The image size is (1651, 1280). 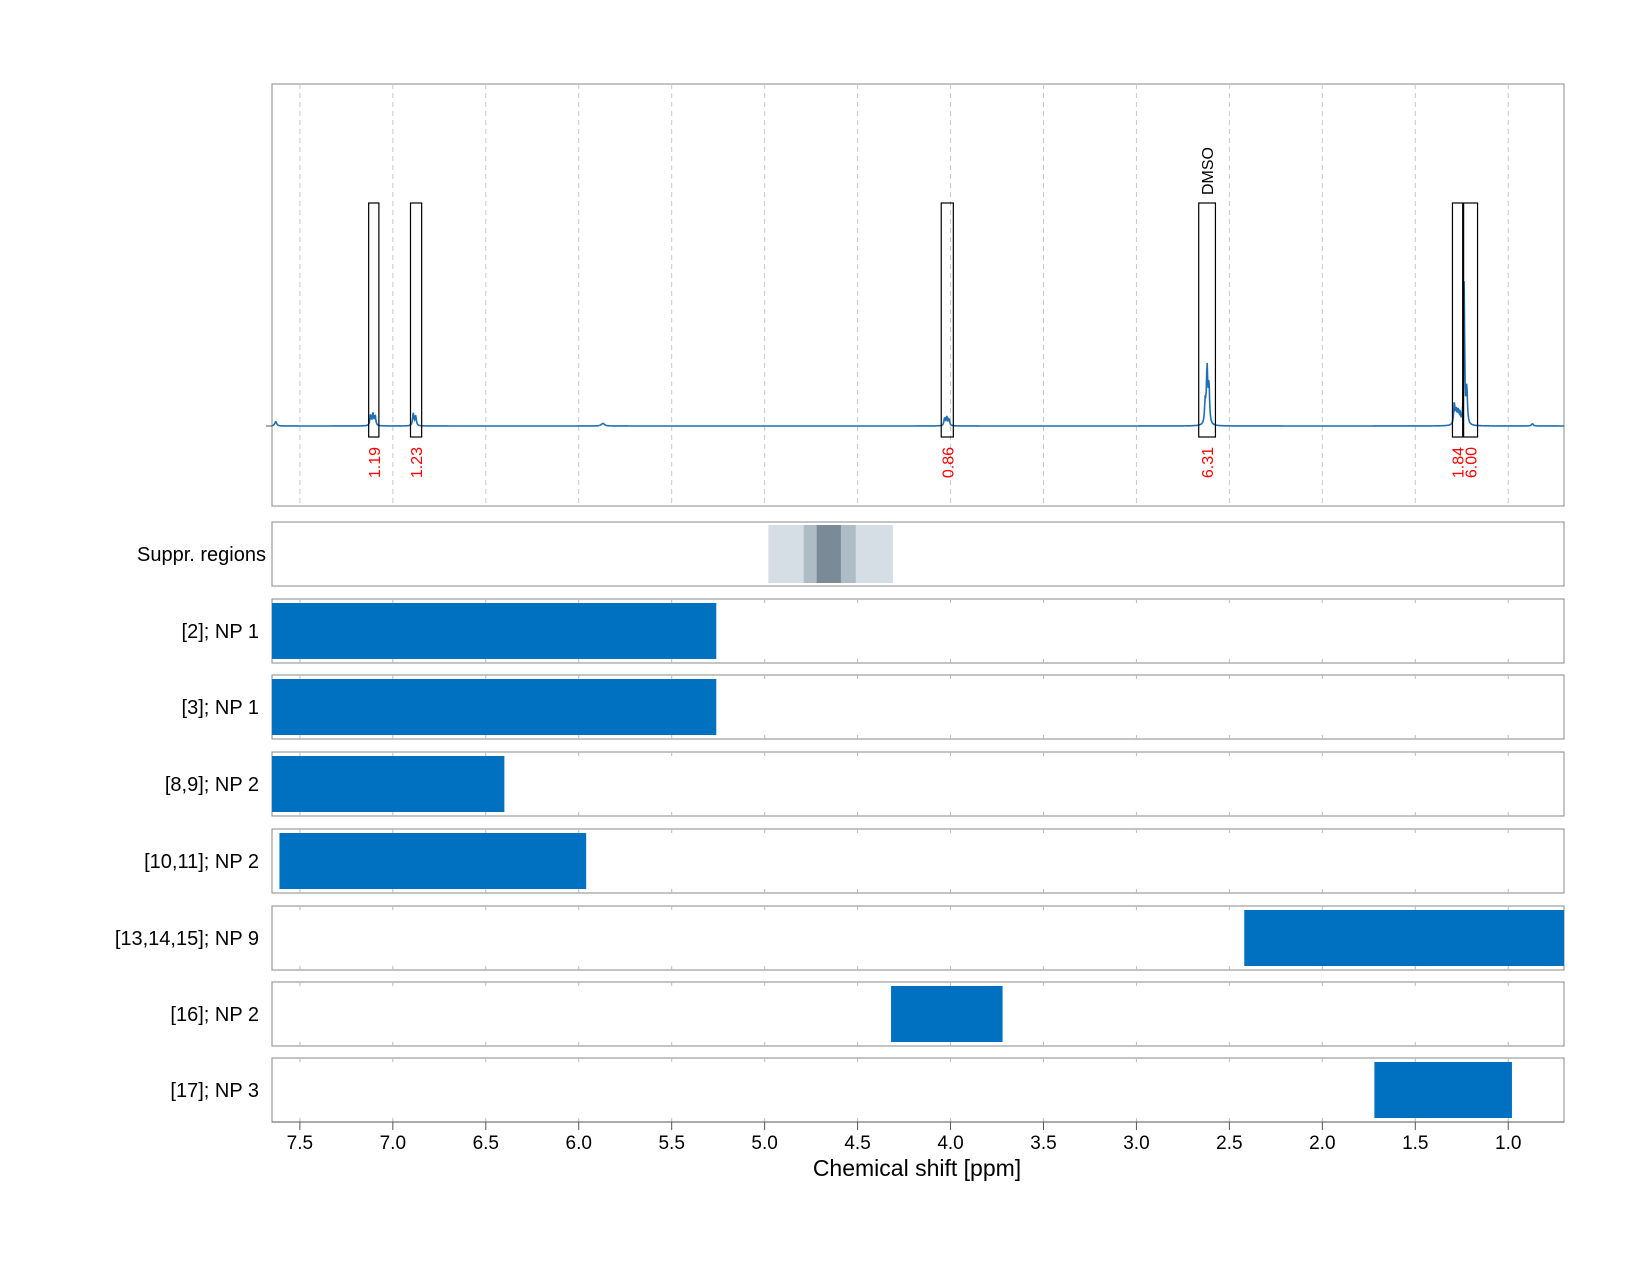 What do you see at coordinates (1136, 1143) in the screenshot?
I see `x-tick-label: 3.0` at bounding box center [1136, 1143].